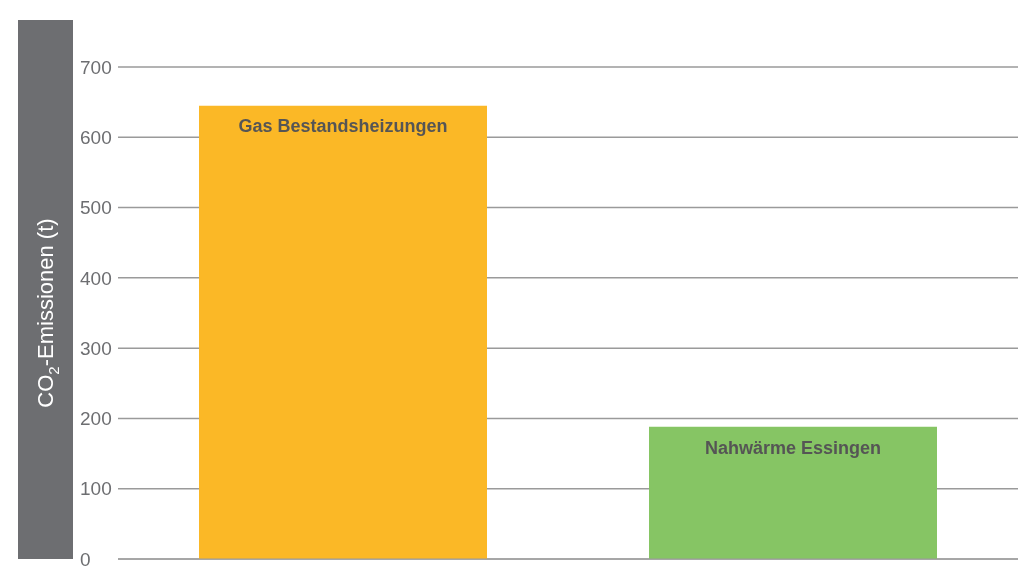 The height and width of the screenshot is (574, 1024). I want to click on y-tick-label: 100, so click(96, 489).